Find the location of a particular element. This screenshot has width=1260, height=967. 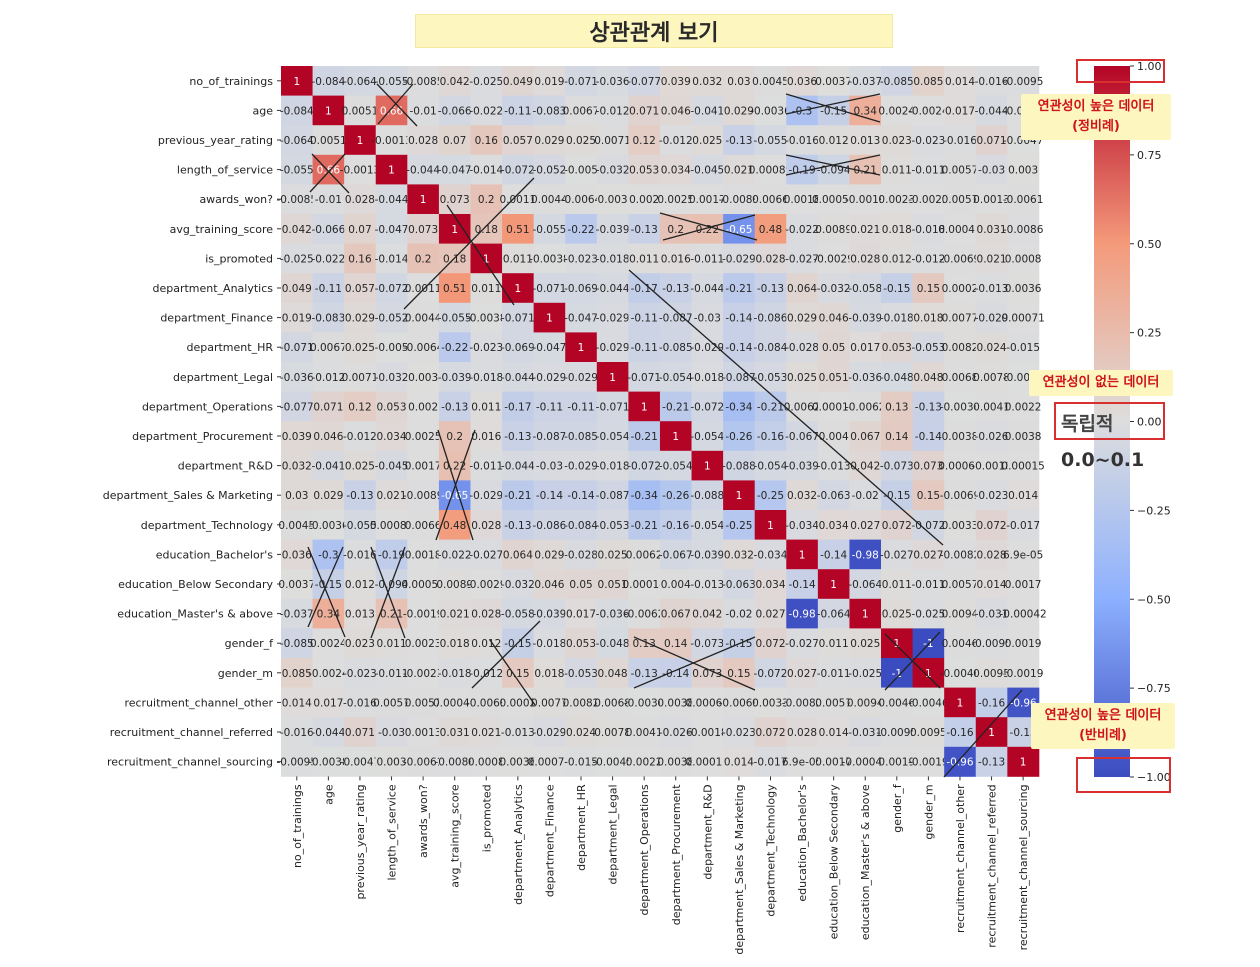

cell-value-label: 0.049 is located at coordinates (518, 82).